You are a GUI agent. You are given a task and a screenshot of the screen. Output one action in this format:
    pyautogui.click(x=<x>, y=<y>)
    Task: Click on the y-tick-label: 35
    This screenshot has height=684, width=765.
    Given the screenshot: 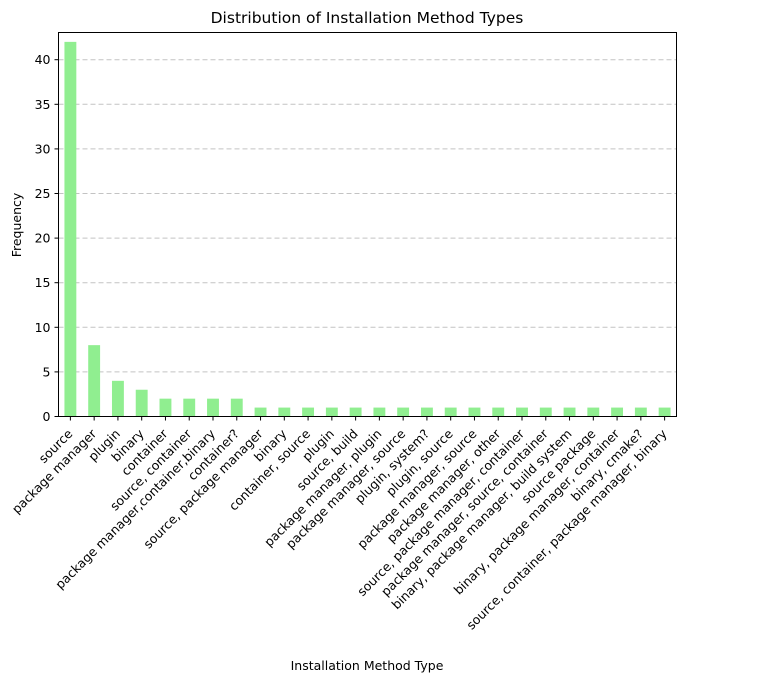 What is the action you would take?
    pyautogui.click(x=43, y=104)
    